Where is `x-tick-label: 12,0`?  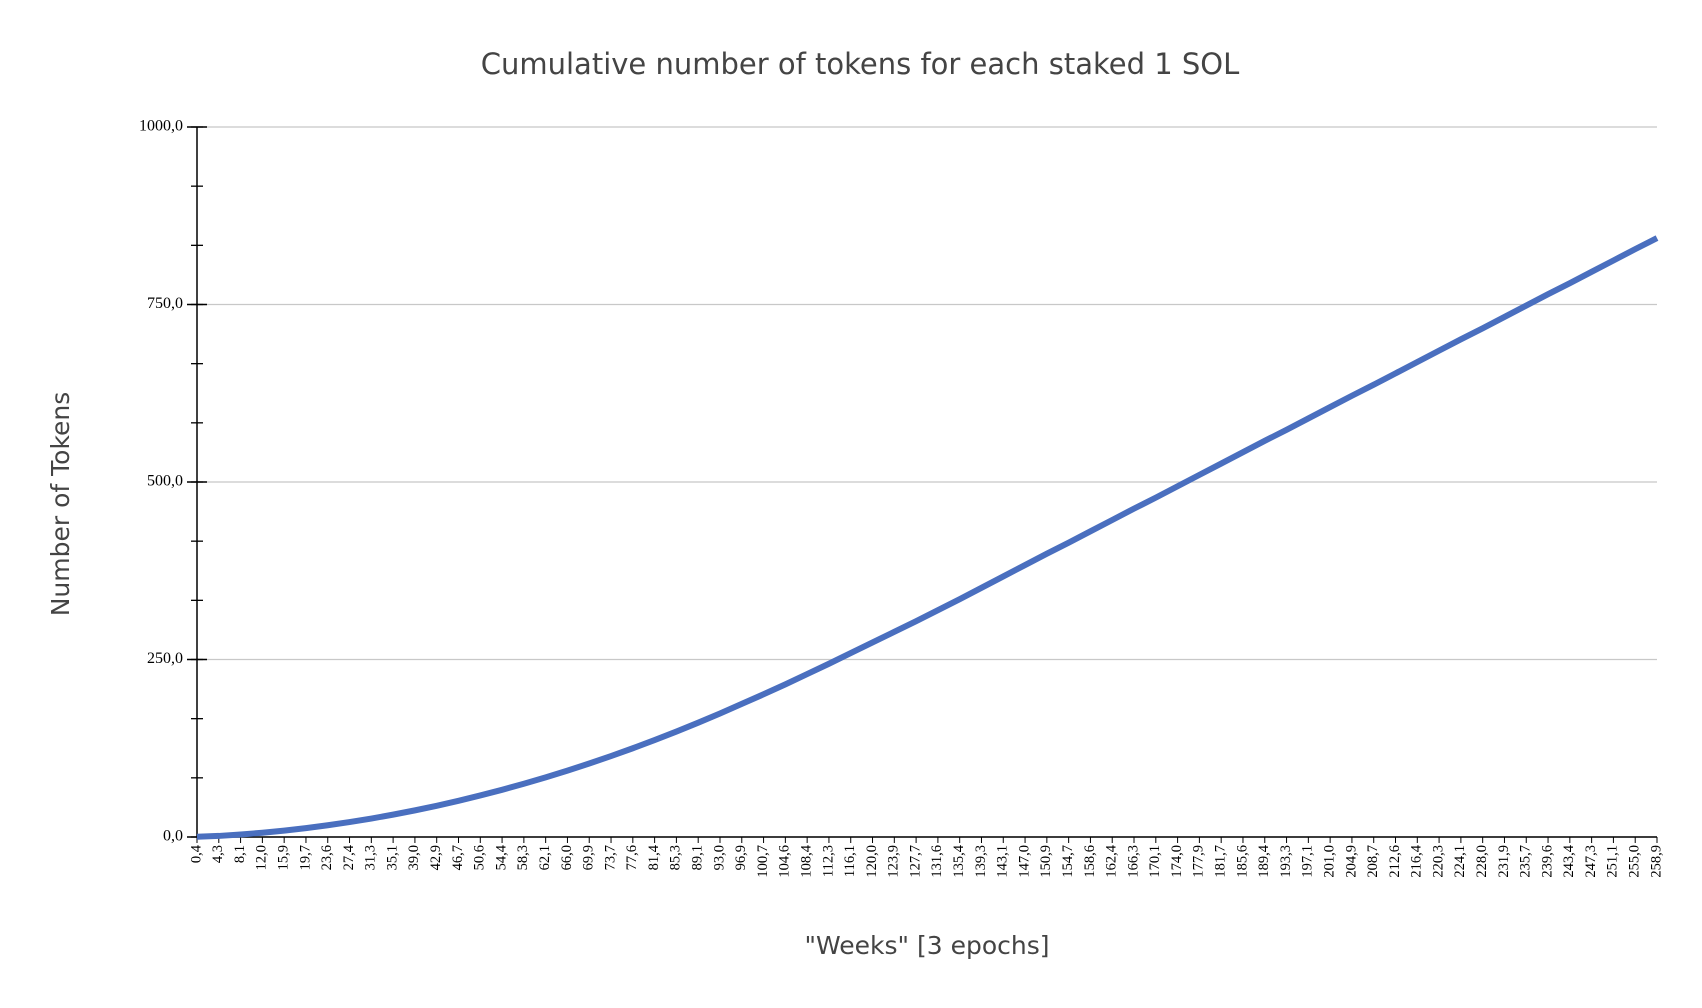
x-tick-label: 12,0 is located at coordinates (262, 857).